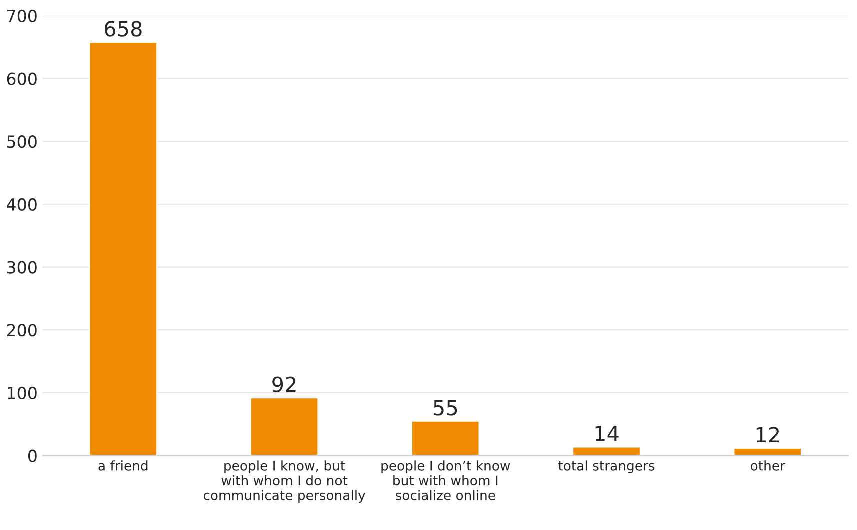 This screenshot has width=857, height=530. What do you see at coordinates (22, 330) in the screenshot?
I see `y-tick-label: 200` at bounding box center [22, 330].